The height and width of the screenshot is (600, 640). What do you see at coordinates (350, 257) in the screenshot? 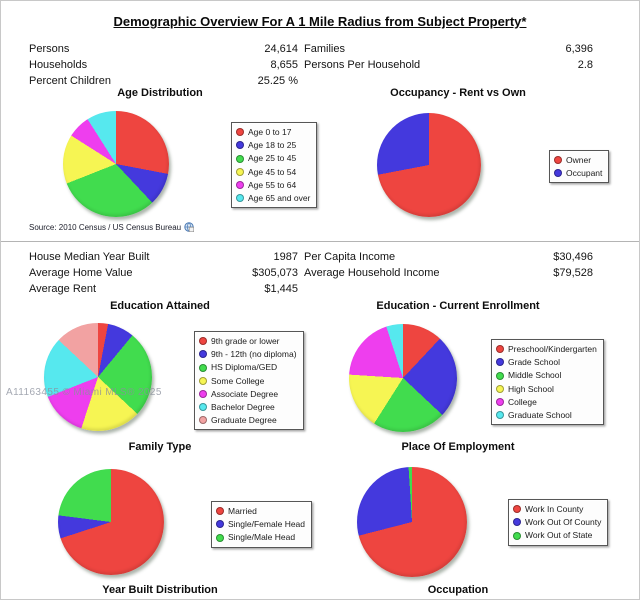
I see `stat-label: Per Capita Income` at bounding box center [350, 257].